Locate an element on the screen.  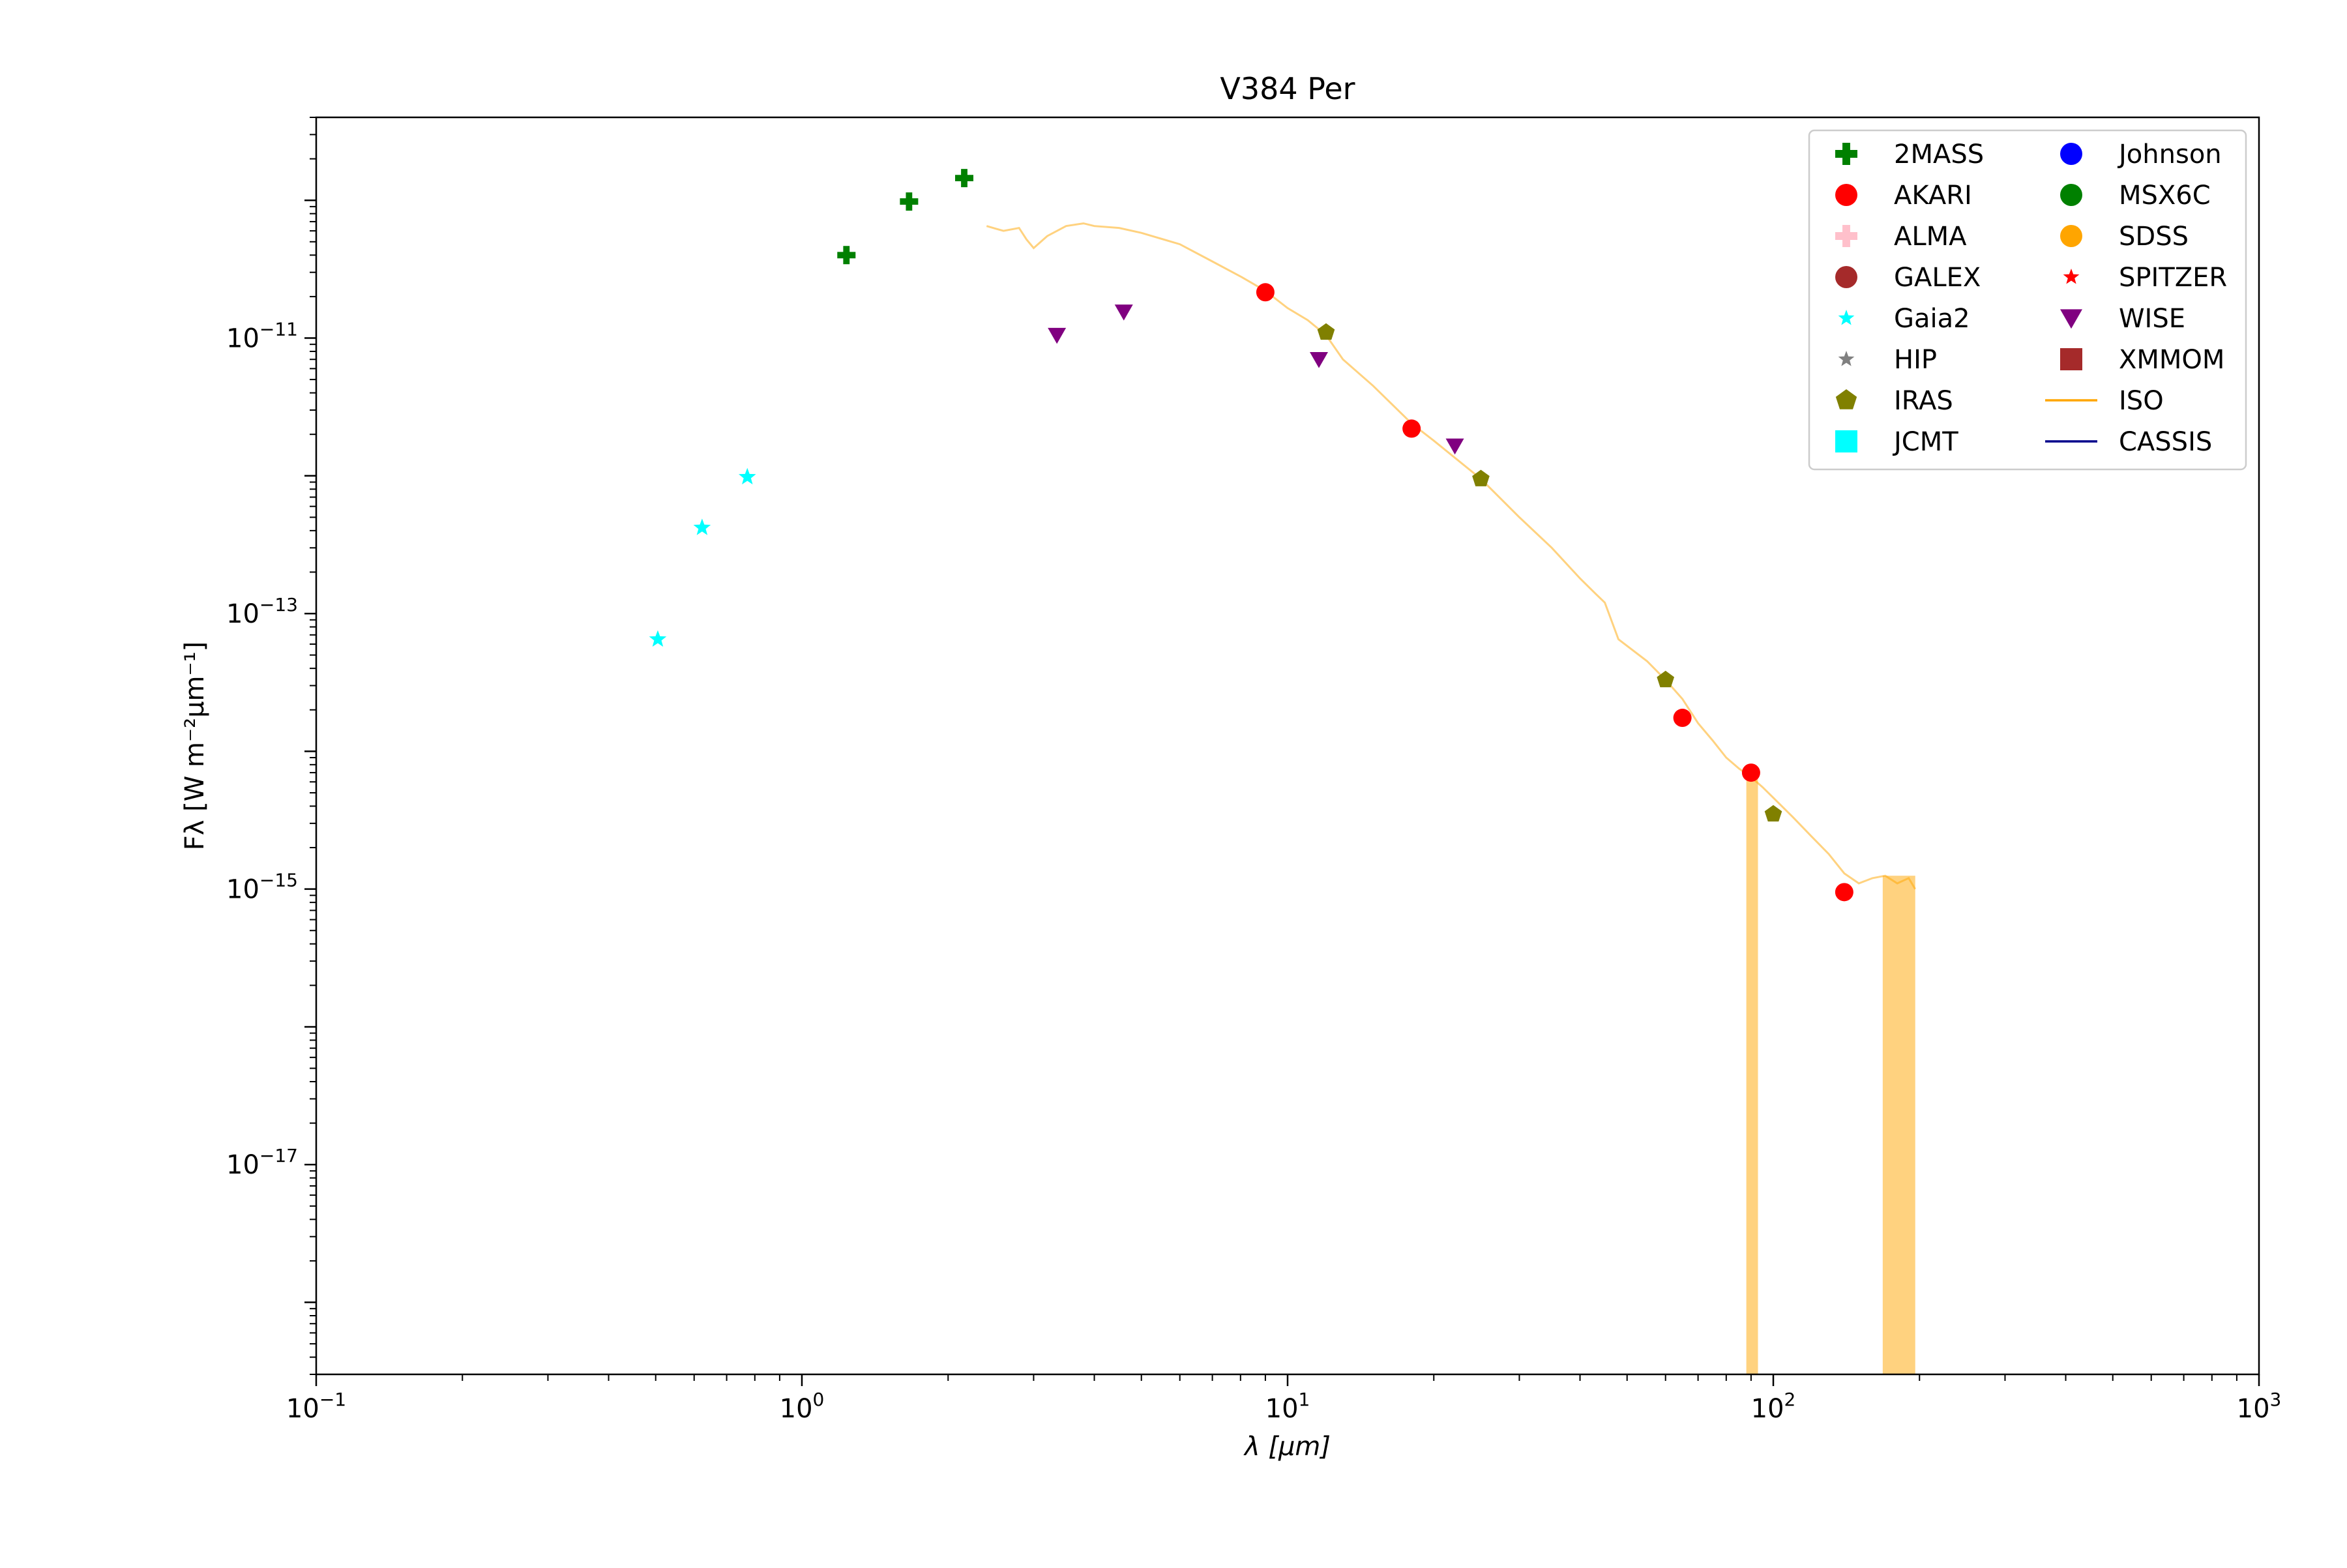
legend-label-msx6c: MSX6C is located at coordinates (2165, 196).